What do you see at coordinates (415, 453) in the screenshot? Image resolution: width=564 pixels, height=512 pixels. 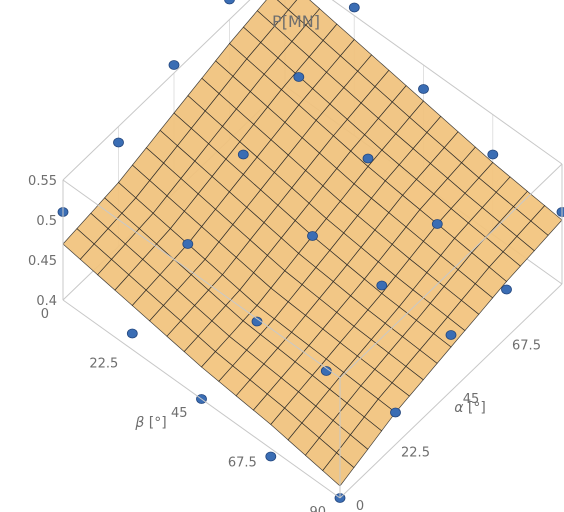 I see `x-tick-label: 22.5` at bounding box center [415, 453].